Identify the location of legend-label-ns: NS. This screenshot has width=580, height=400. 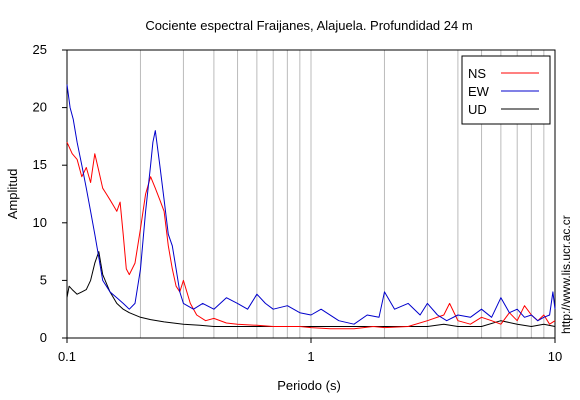
(477, 73).